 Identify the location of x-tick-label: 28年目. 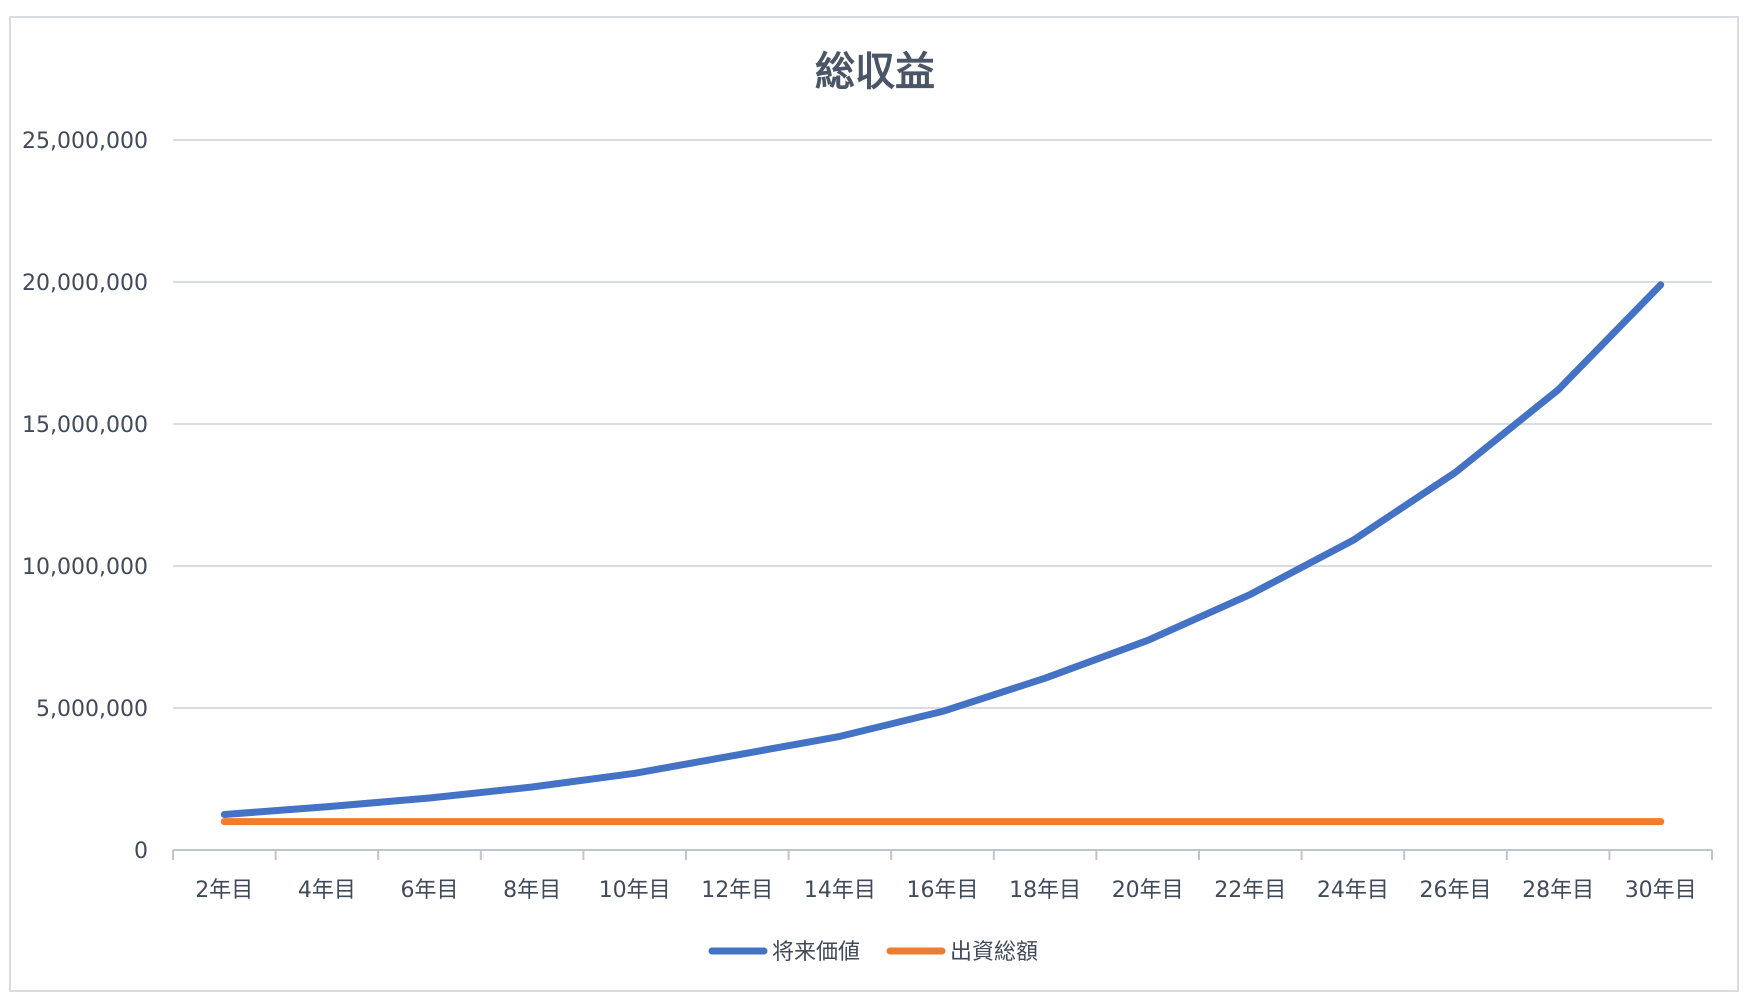
(1558, 890).